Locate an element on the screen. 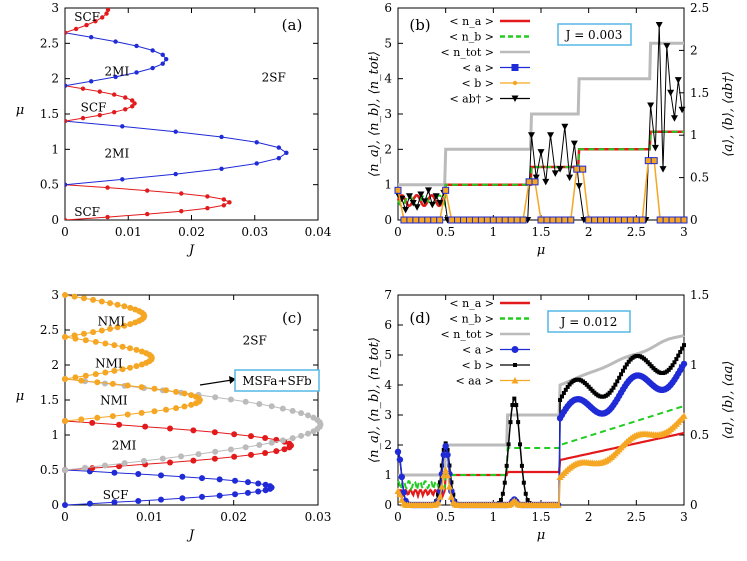 This screenshot has height=561, width=747. y-tick-label: 1 is located at coordinates (388, 475).